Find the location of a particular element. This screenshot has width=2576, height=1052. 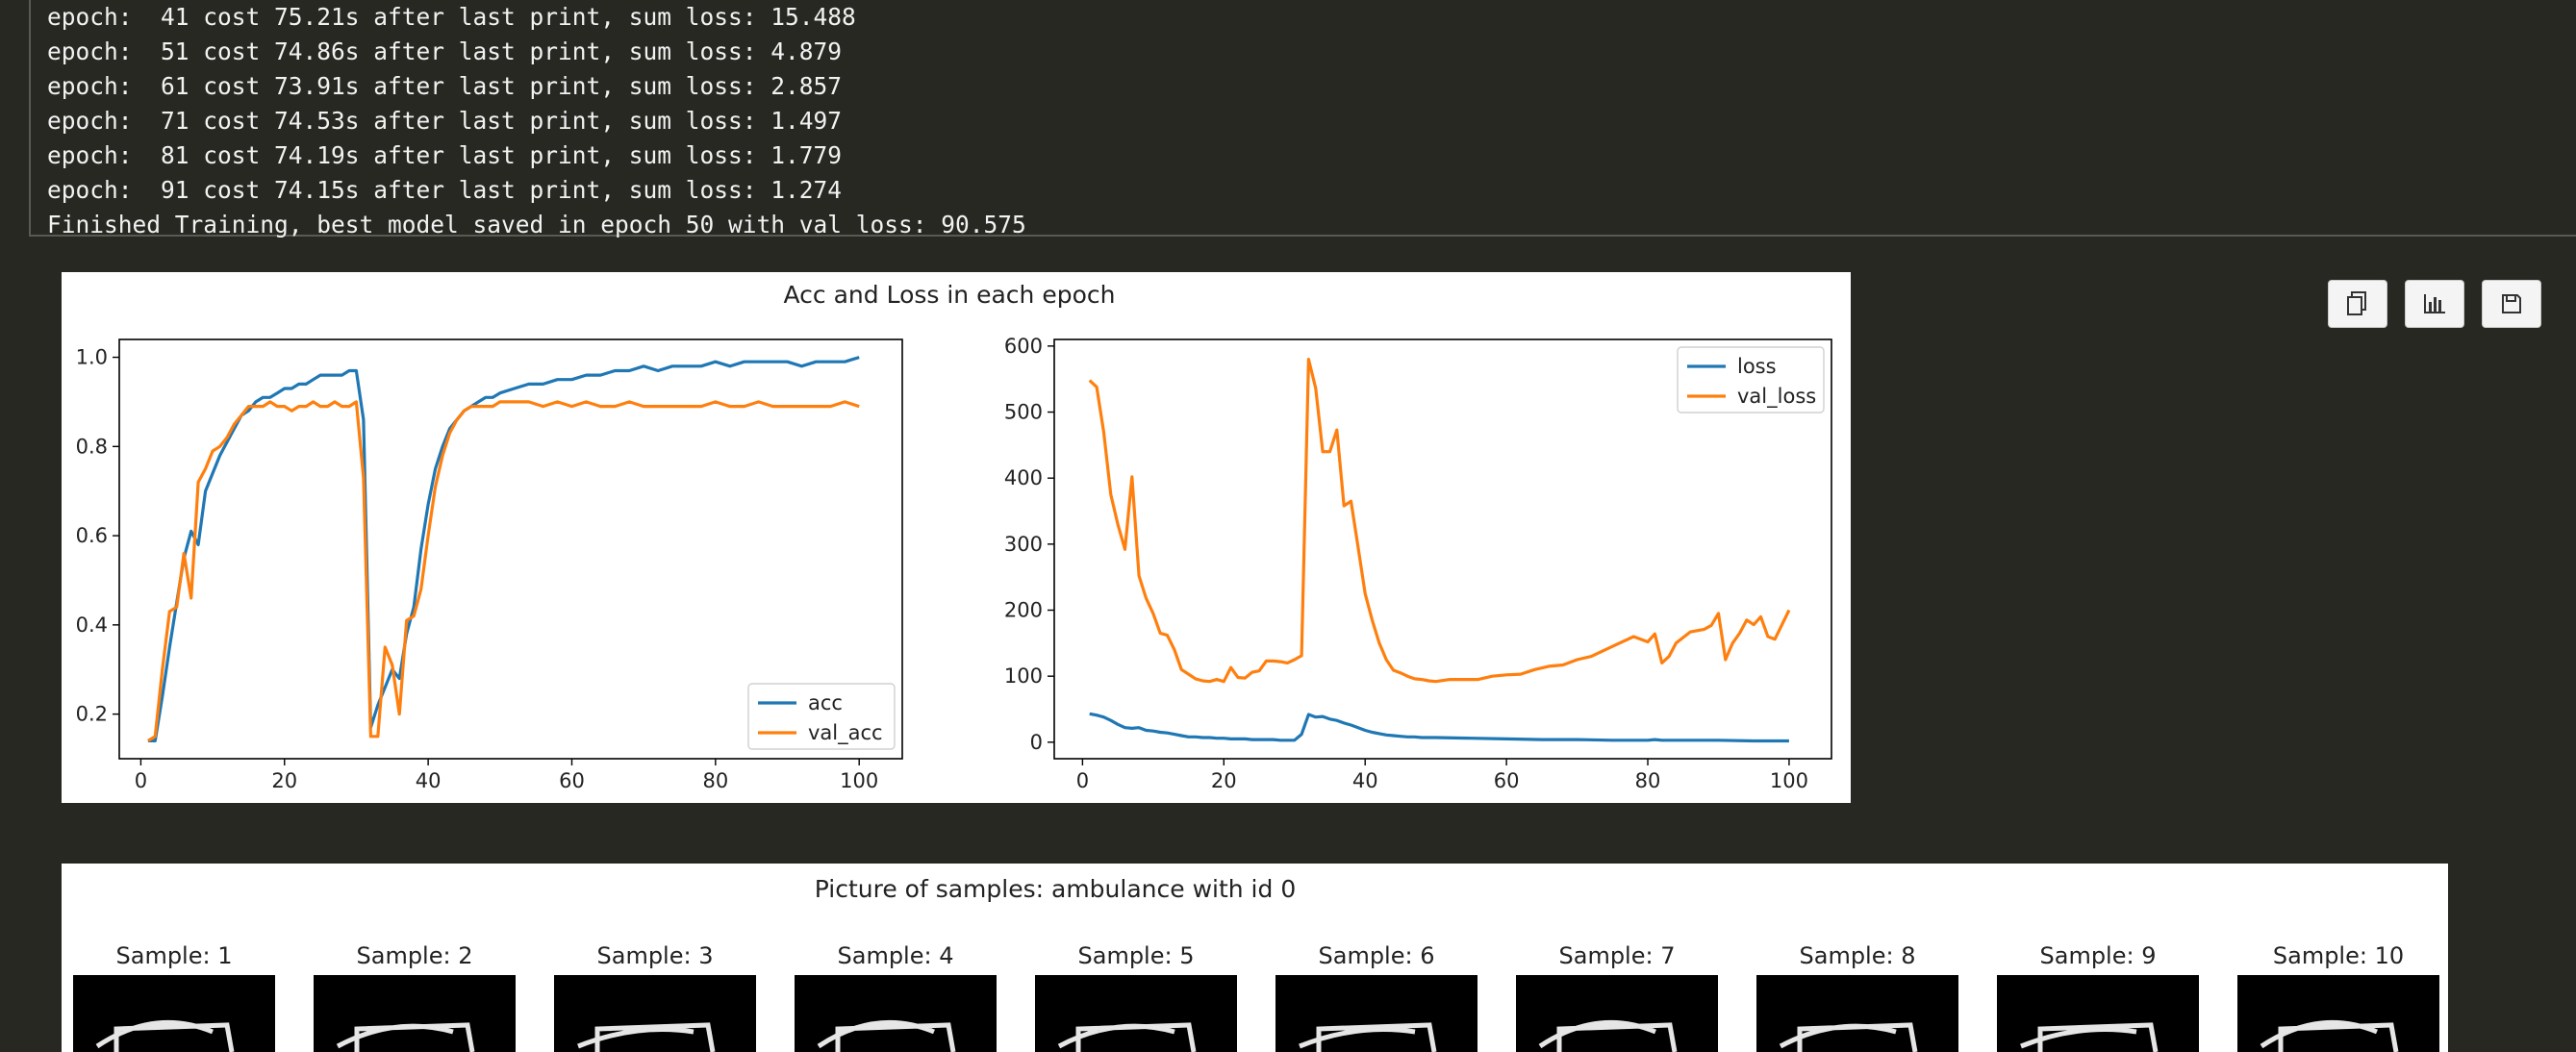

y-tick-label: 200 is located at coordinates (1024, 610).